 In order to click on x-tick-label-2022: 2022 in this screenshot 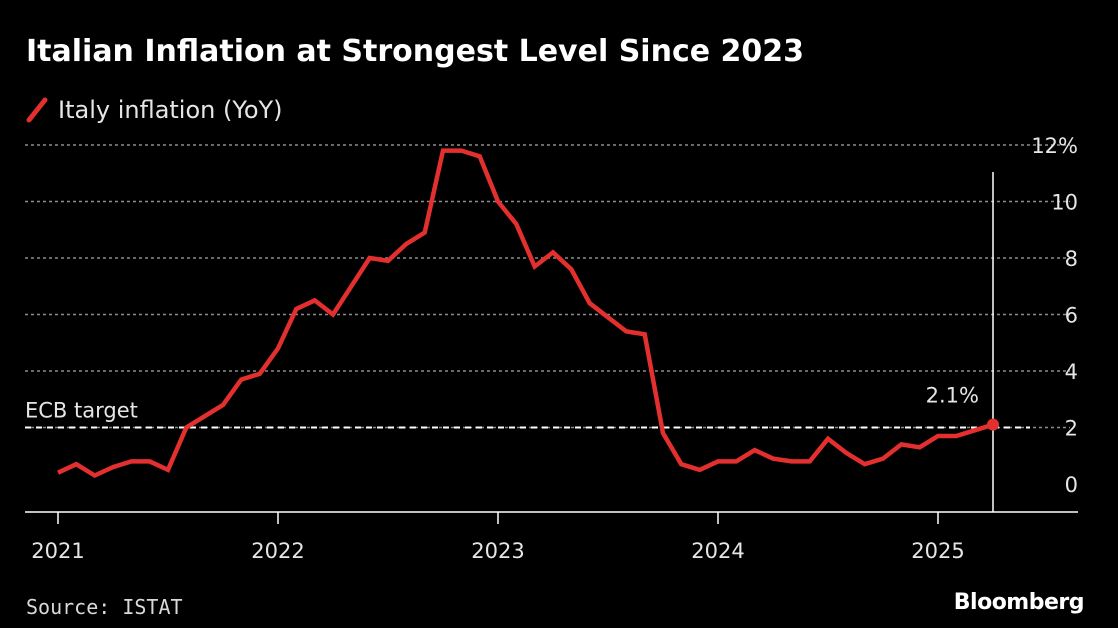, I will do `click(277, 551)`.